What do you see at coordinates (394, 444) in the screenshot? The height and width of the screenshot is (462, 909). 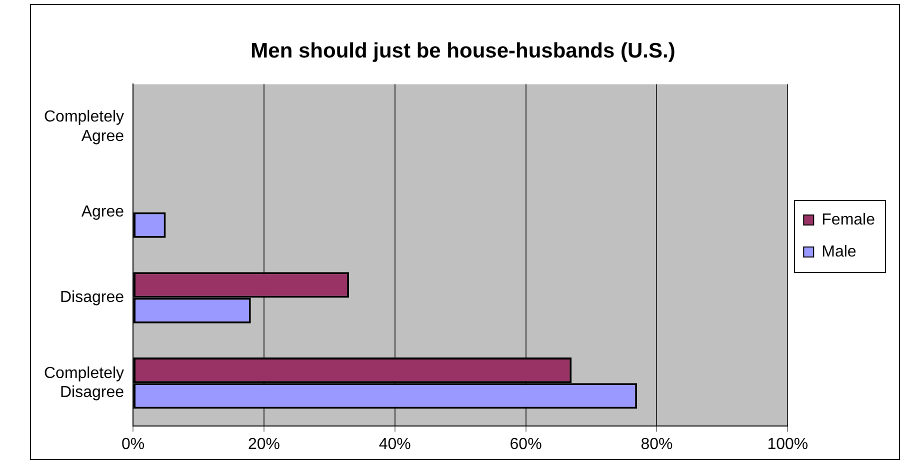 I see `x-tick-label: 40%` at bounding box center [394, 444].